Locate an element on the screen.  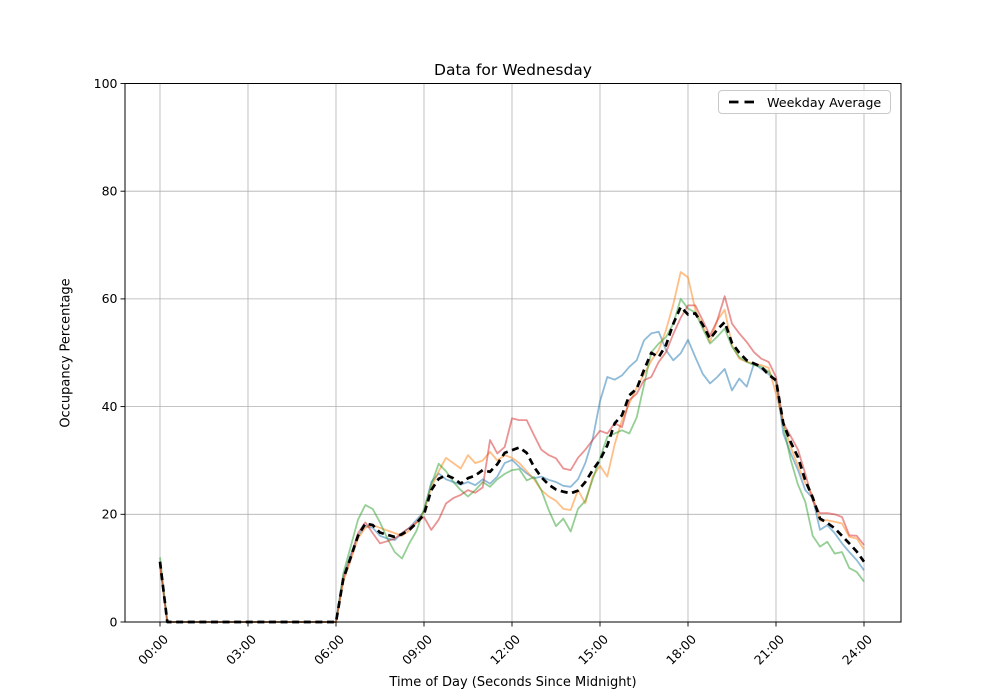
y-tick-label: 80 is located at coordinates (110, 191).